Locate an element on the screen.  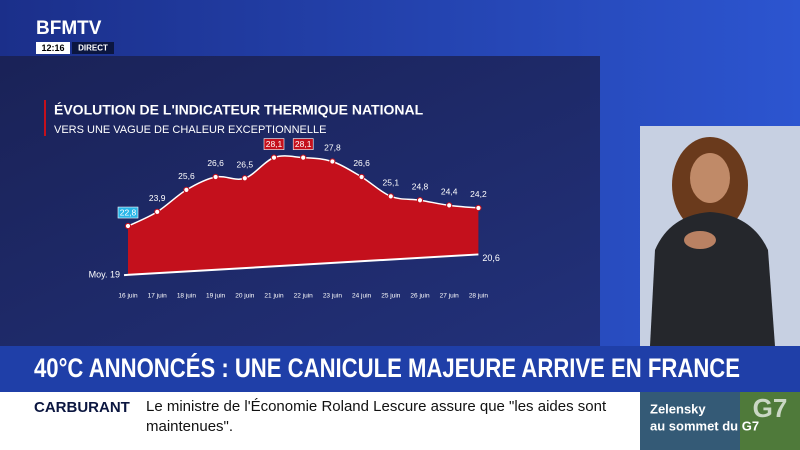
side-shade is located at coordinates (690, 421).